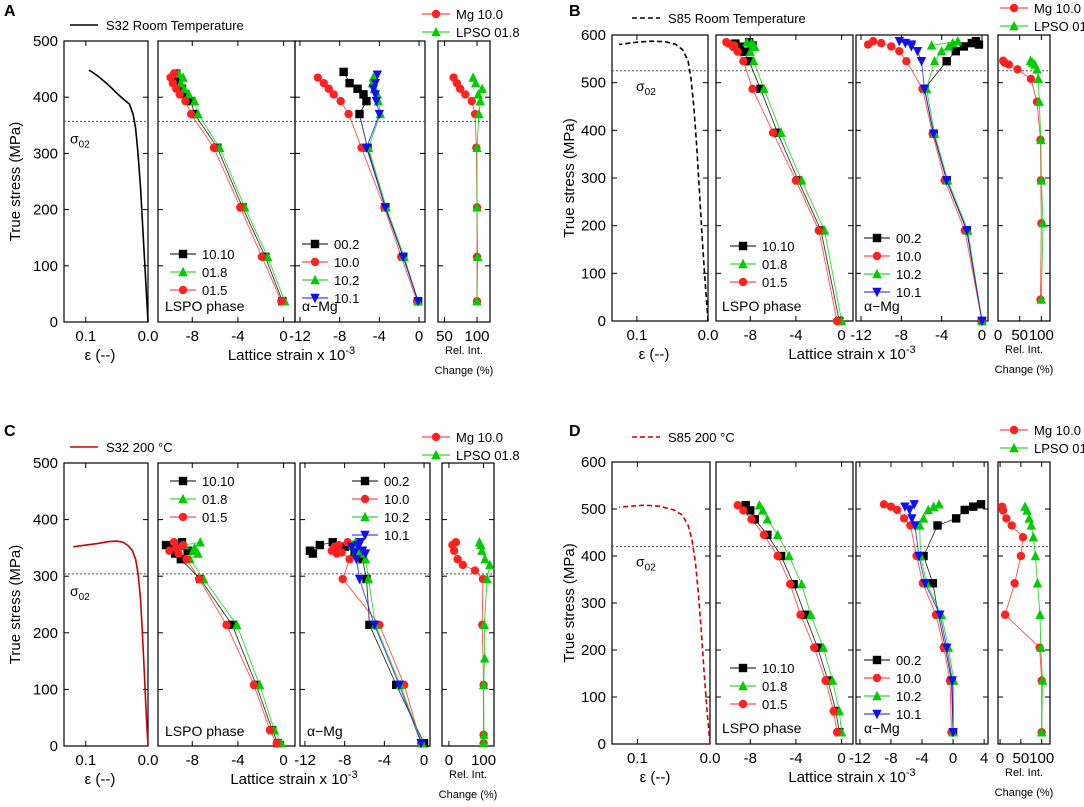 This screenshot has height=807, width=1084. I want to click on legend-label: 10.0, so click(908, 678).